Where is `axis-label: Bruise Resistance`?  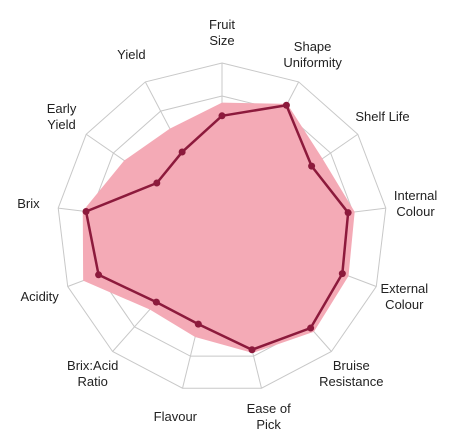 axis-label: Bruise Resistance is located at coordinates (351, 373).